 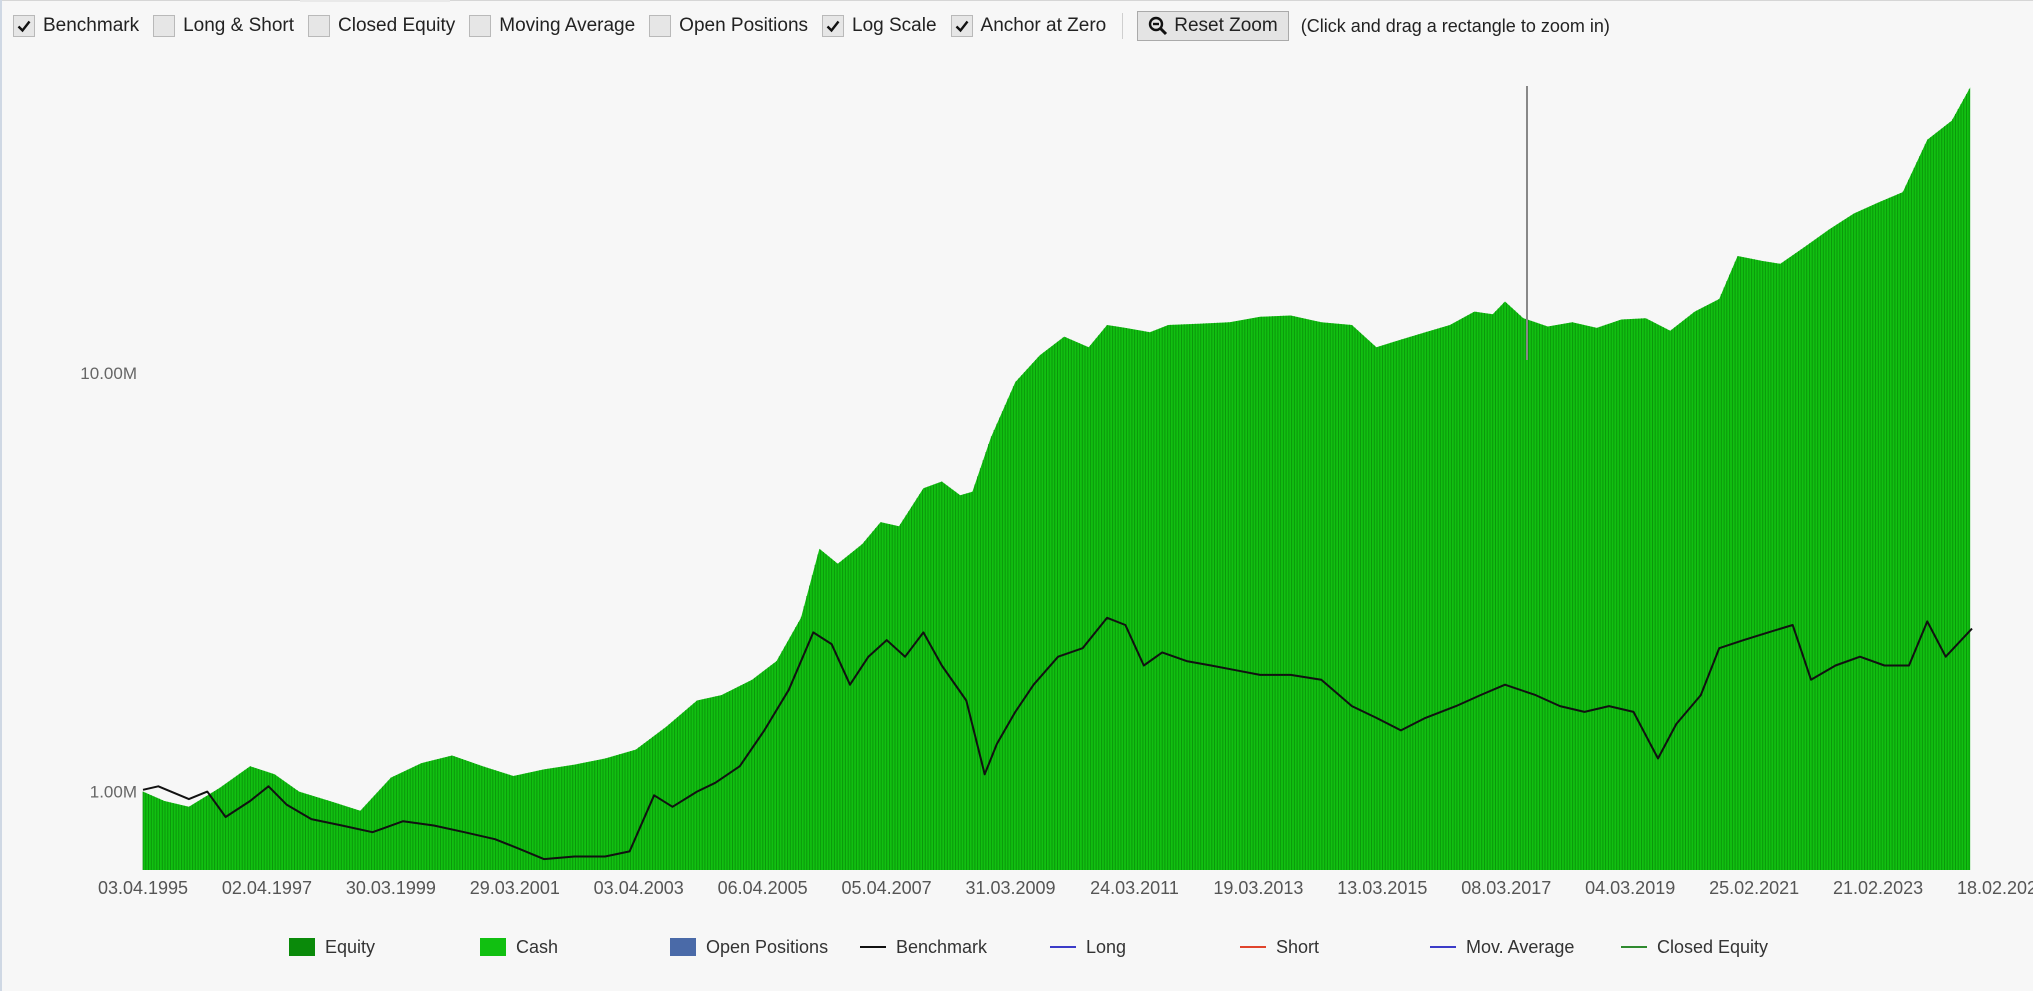 What do you see at coordinates (375, 1) in the screenshot?
I see `tab-indicator` at bounding box center [375, 1].